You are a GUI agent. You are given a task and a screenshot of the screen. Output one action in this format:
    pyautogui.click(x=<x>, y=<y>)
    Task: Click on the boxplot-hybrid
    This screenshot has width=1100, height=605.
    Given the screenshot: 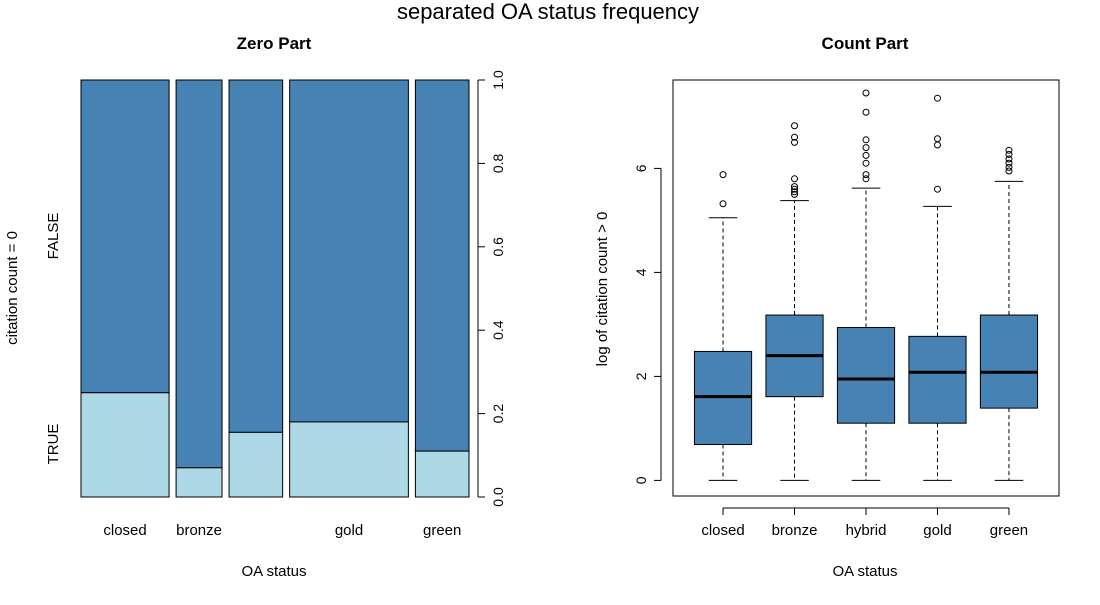 What is the action you would take?
    pyautogui.click(x=866, y=285)
    